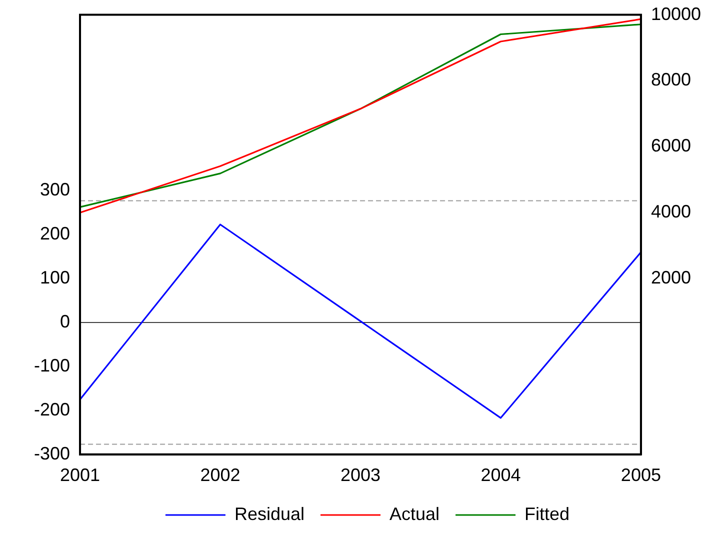 The height and width of the screenshot is (544, 715). I want to click on y2-tick-label: 2000, so click(670, 278).